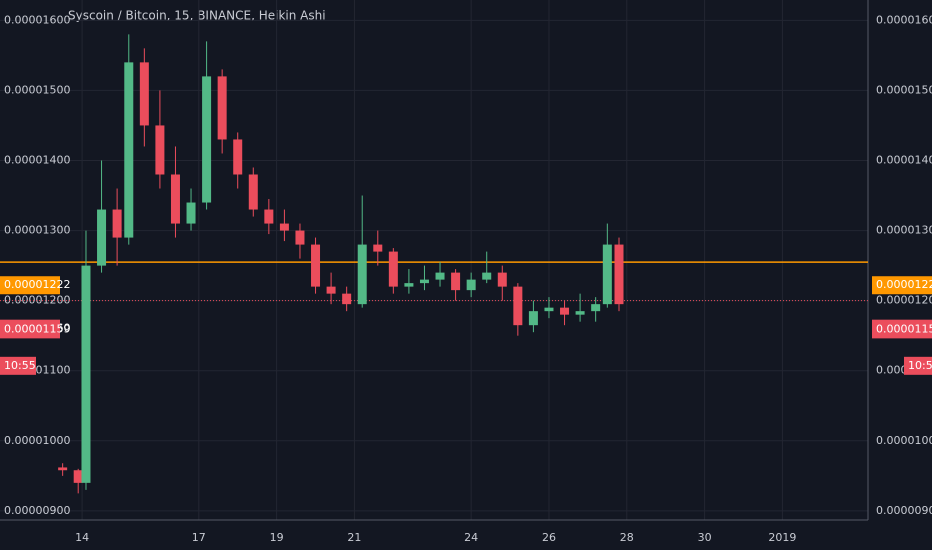 The height and width of the screenshot is (550, 932). I want to click on y-tick-label-left: 0.00001400, so click(37, 159).